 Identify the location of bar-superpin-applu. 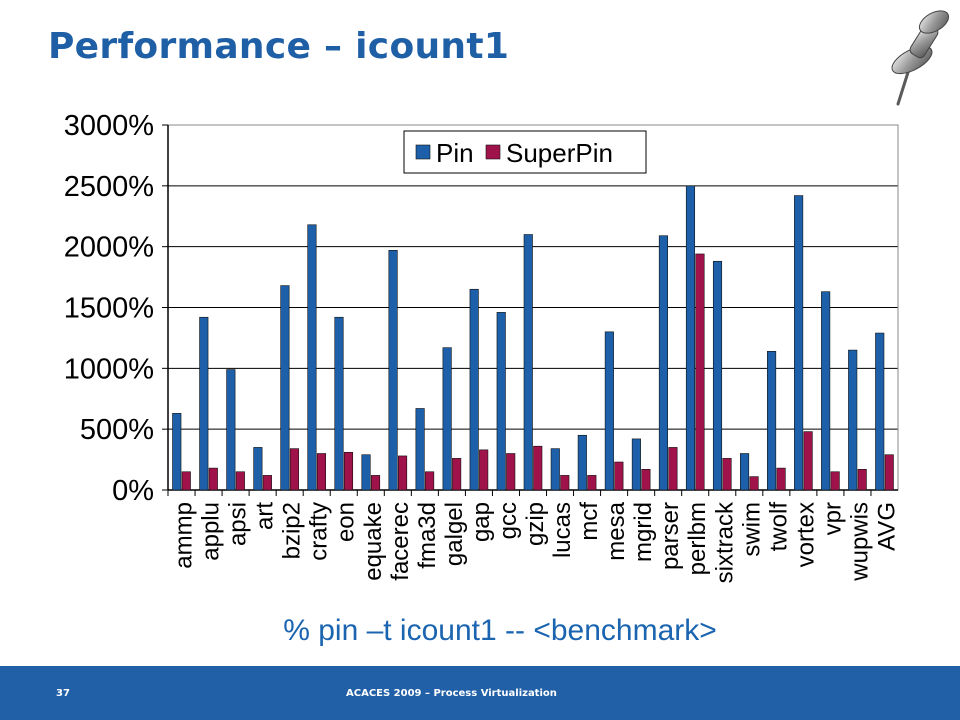
(213, 479).